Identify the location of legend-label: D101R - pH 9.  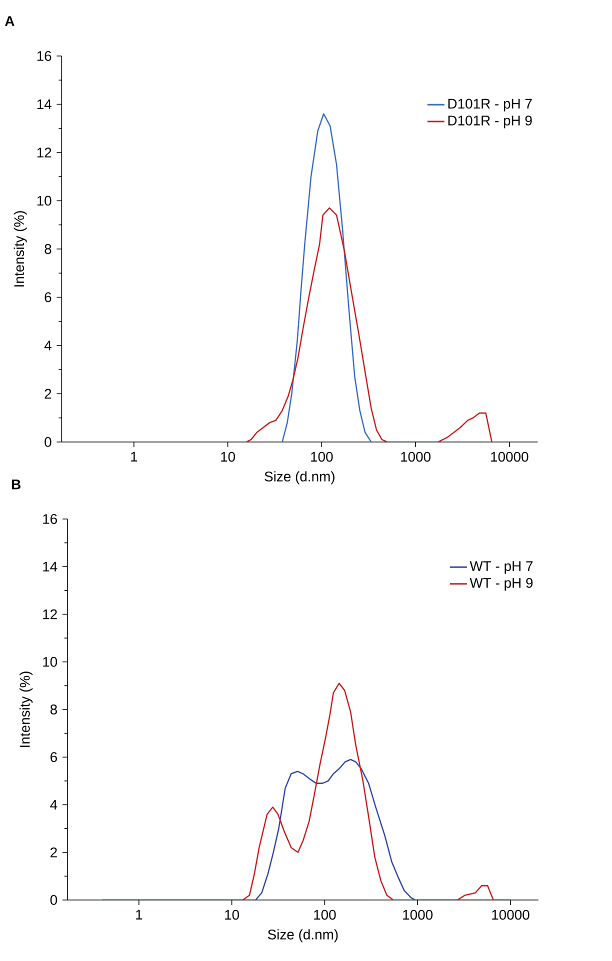
(490, 122).